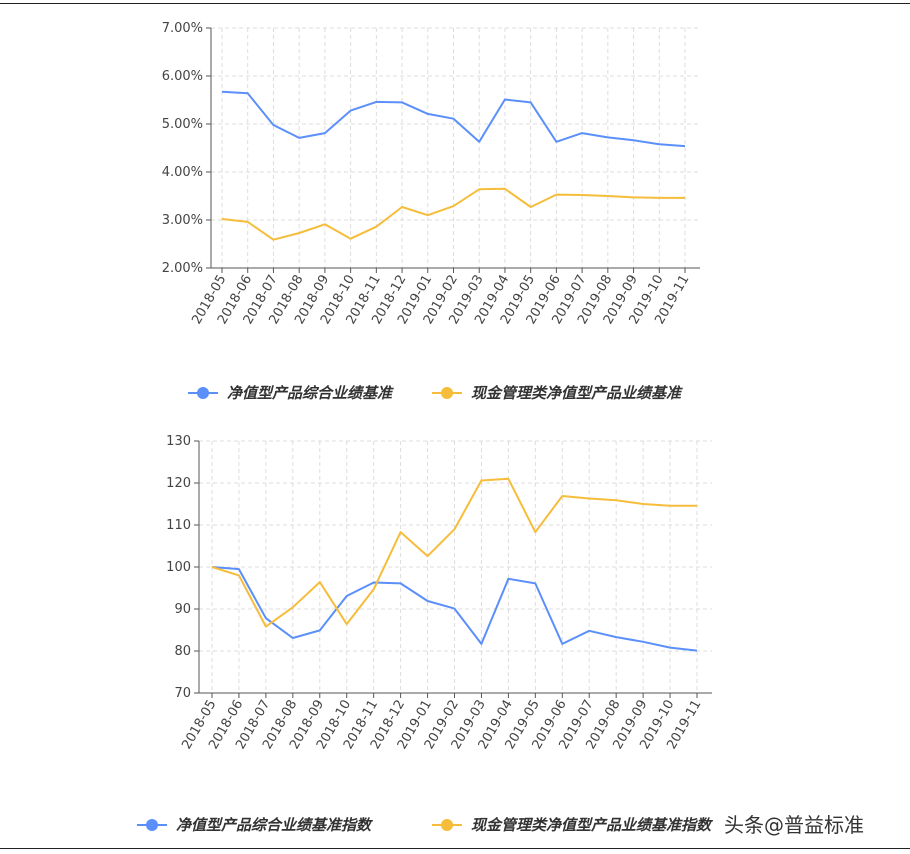 The height and width of the screenshot is (854, 910). I want to click on legend-item-2: 现金管理类净值型产品业绩基准指数, so click(573, 825).